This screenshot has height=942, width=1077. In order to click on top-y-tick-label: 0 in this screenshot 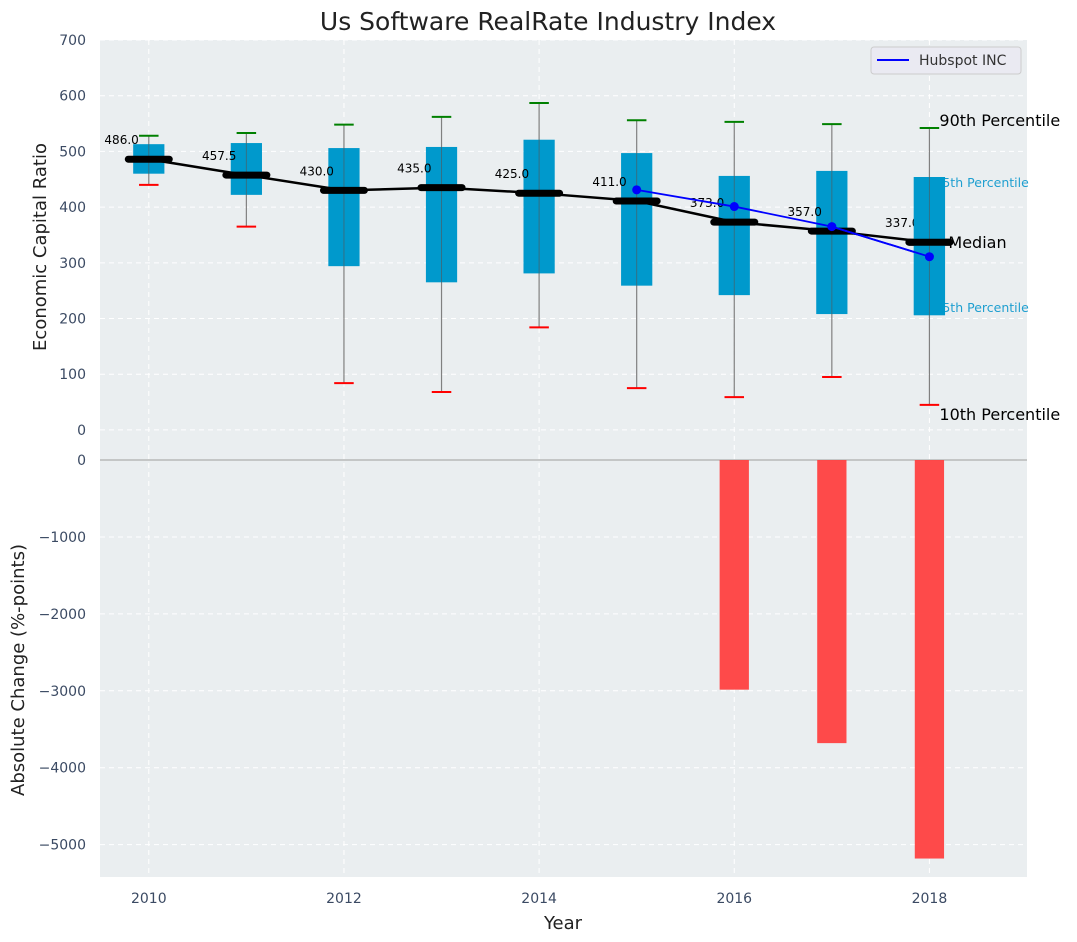, I will do `click(81, 431)`.